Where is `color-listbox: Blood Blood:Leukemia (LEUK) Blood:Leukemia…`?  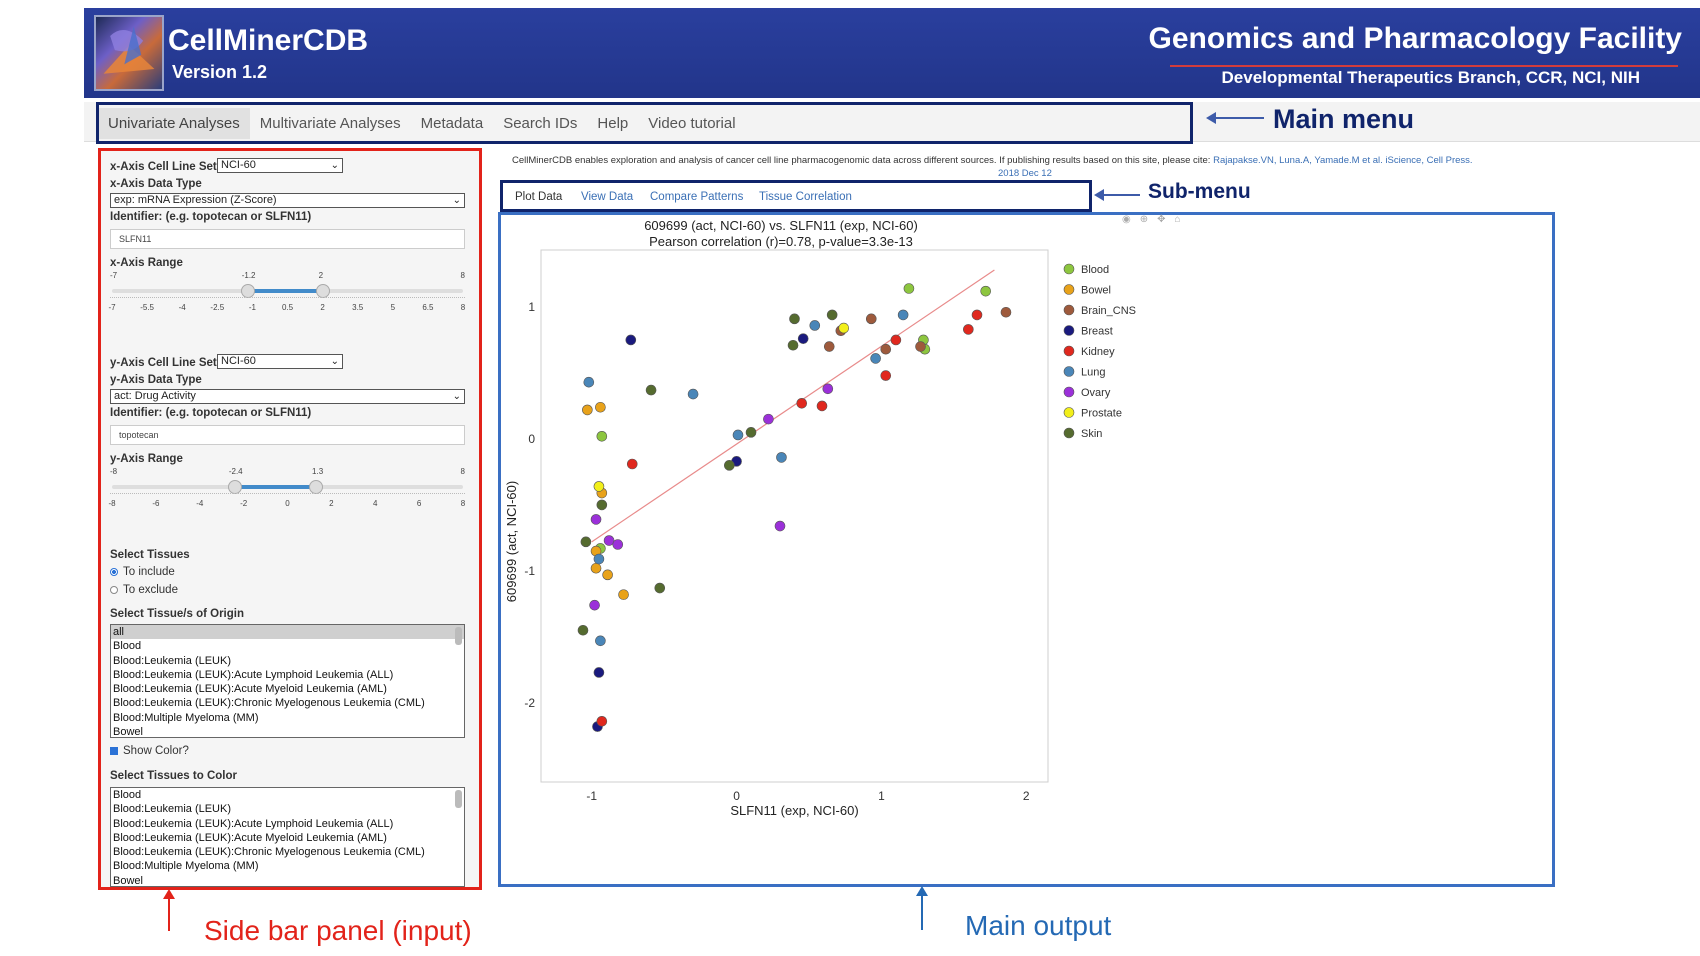
color-listbox: Blood Blood:Leukemia (LEUK) Blood:Leukemia… is located at coordinates (287, 837).